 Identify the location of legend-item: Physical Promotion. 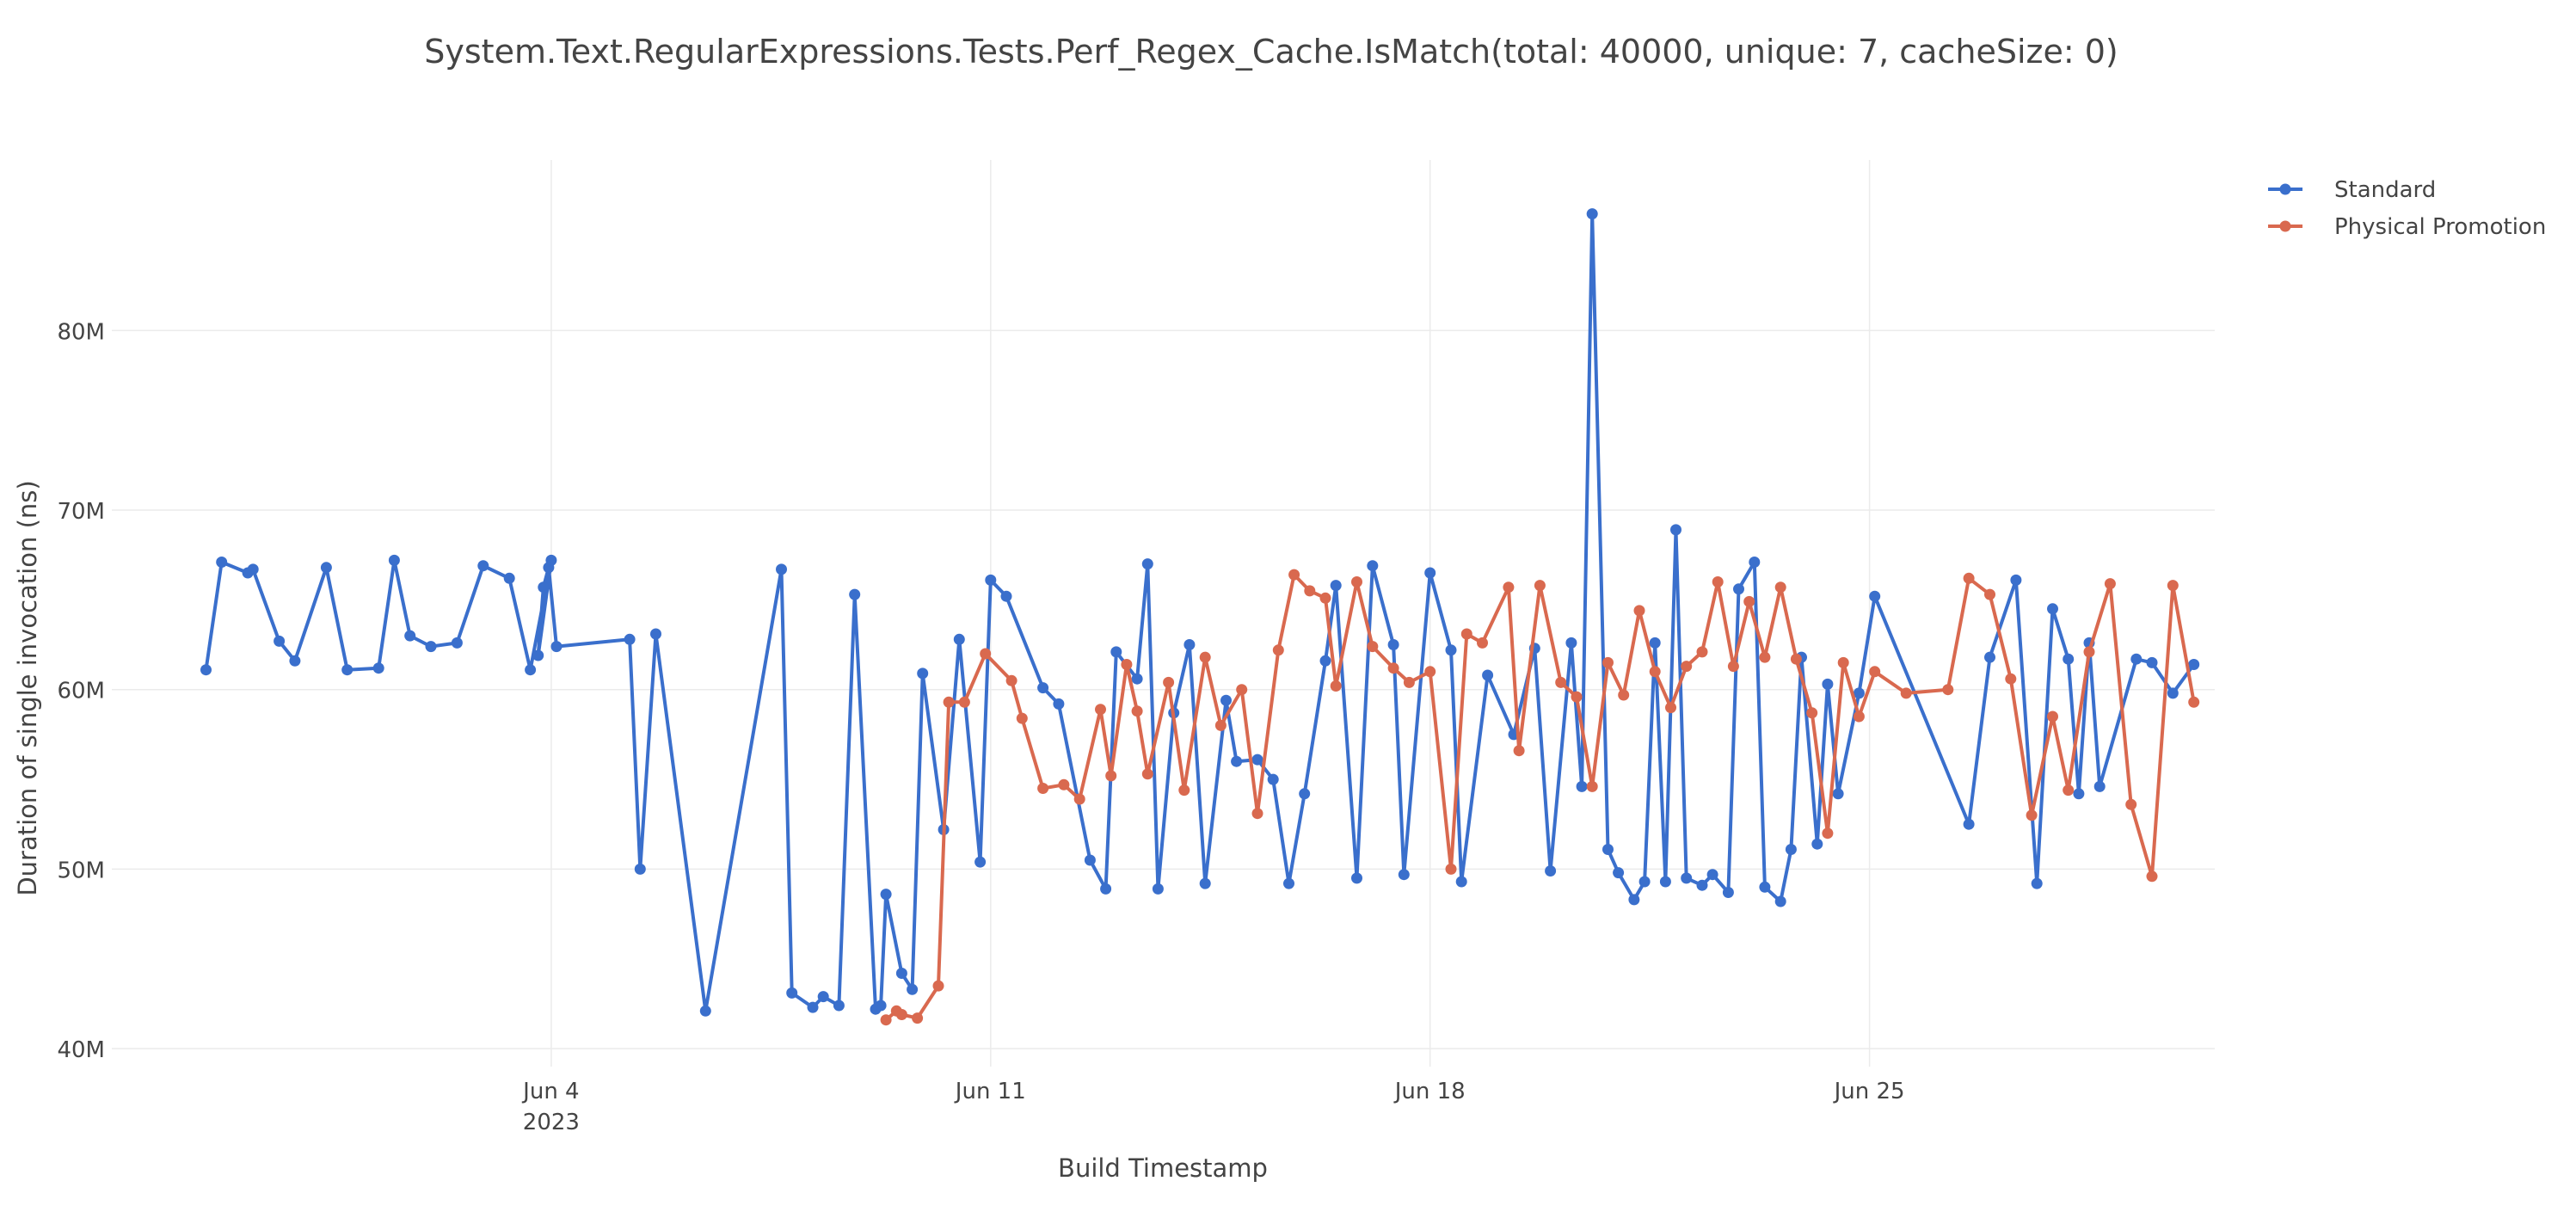
(2407, 227).